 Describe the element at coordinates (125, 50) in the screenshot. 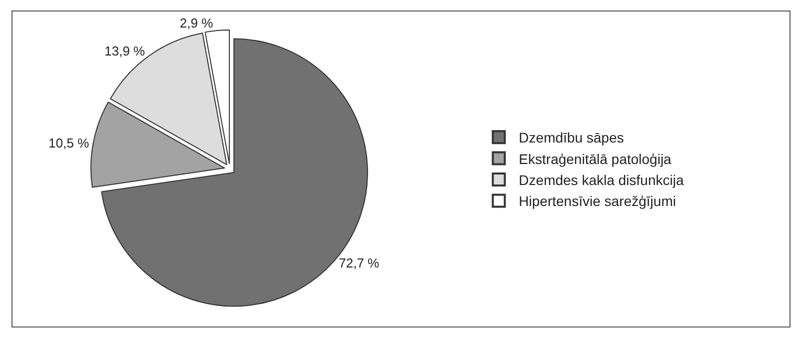

I see `data-label: 13,9 %` at that location.